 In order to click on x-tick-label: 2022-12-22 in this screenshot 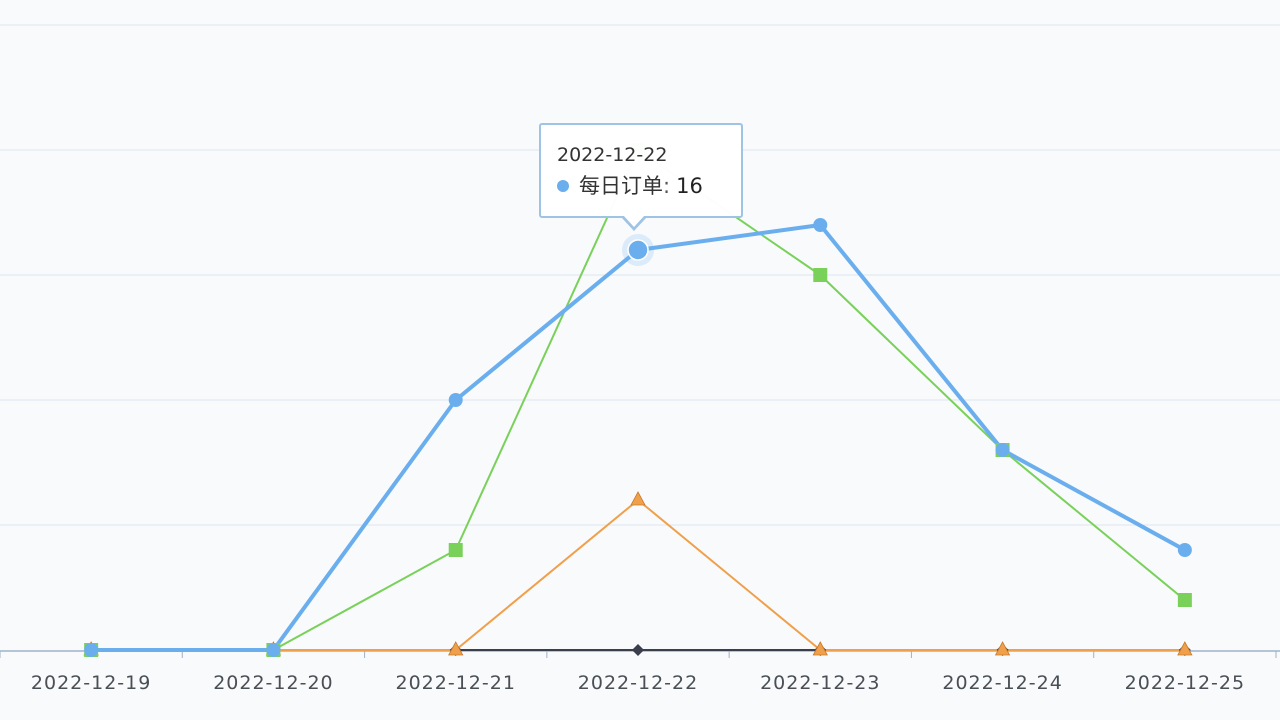, I will do `click(638, 683)`.